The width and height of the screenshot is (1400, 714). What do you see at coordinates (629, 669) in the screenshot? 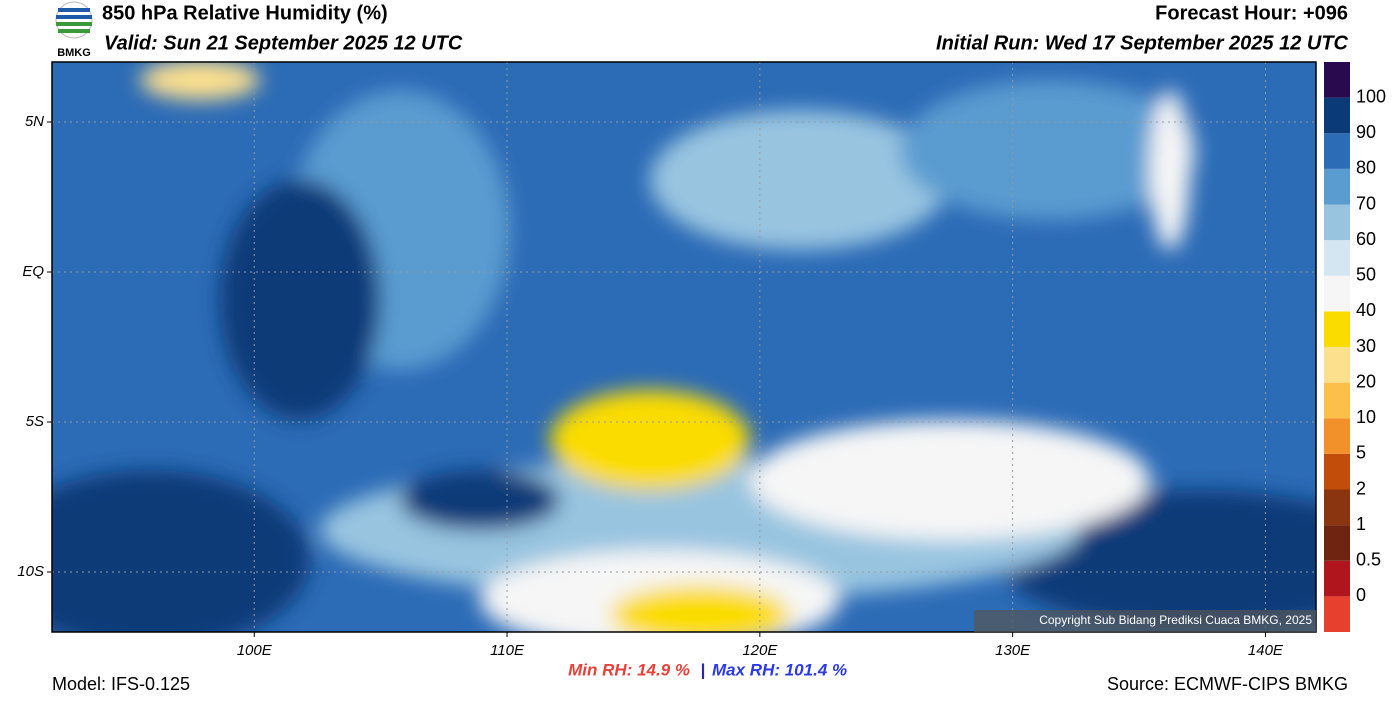
I see `min-rh: Min RH: 14.9 %` at bounding box center [629, 669].